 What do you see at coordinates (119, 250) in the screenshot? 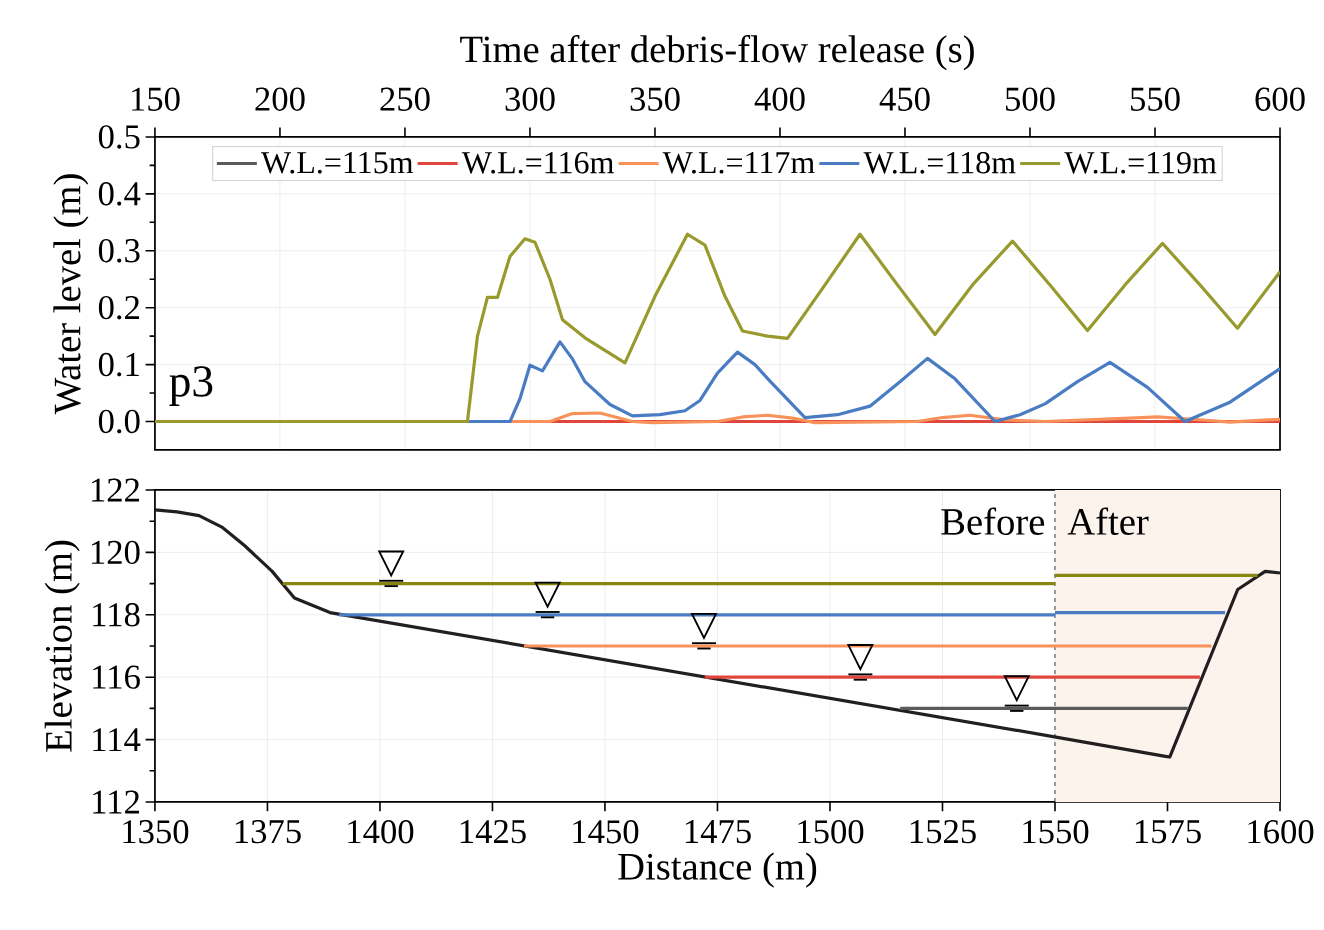
I see `y-tick-label: 0.3` at bounding box center [119, 250].